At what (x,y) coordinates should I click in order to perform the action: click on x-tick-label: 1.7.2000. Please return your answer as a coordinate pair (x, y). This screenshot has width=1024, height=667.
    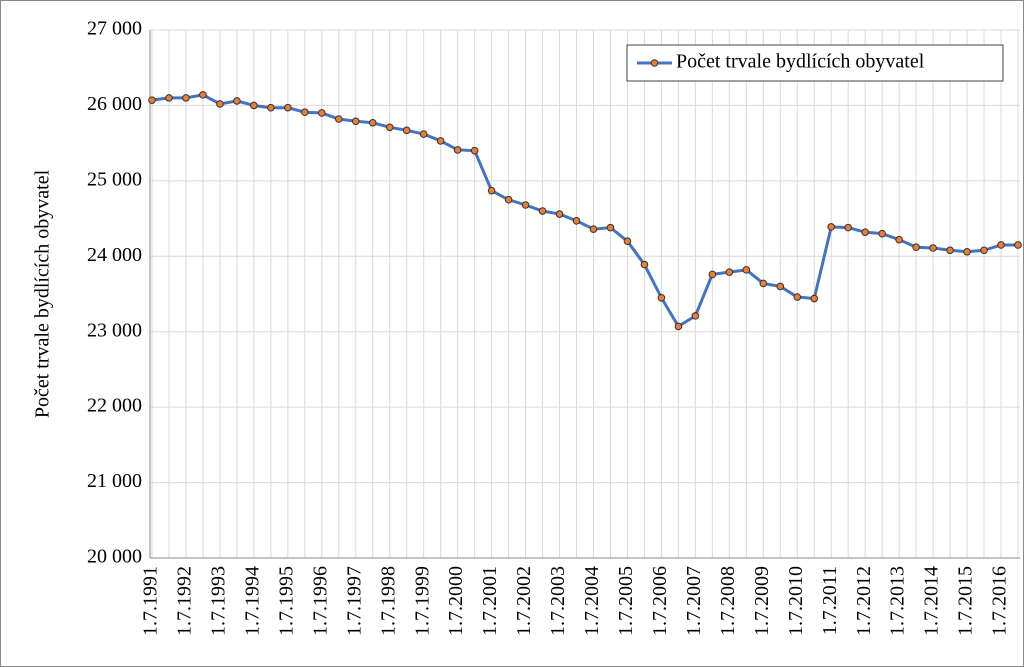
    Looking at the image, I should click on (456, 601).